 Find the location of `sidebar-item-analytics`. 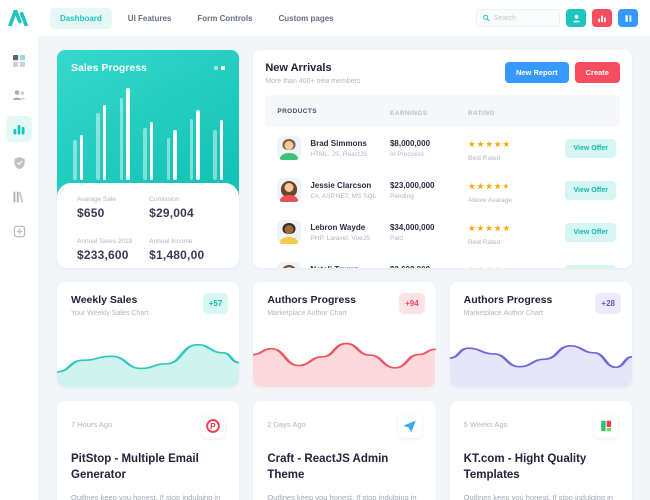

sidebar-item-analytics is located at coordinates (19, 129).